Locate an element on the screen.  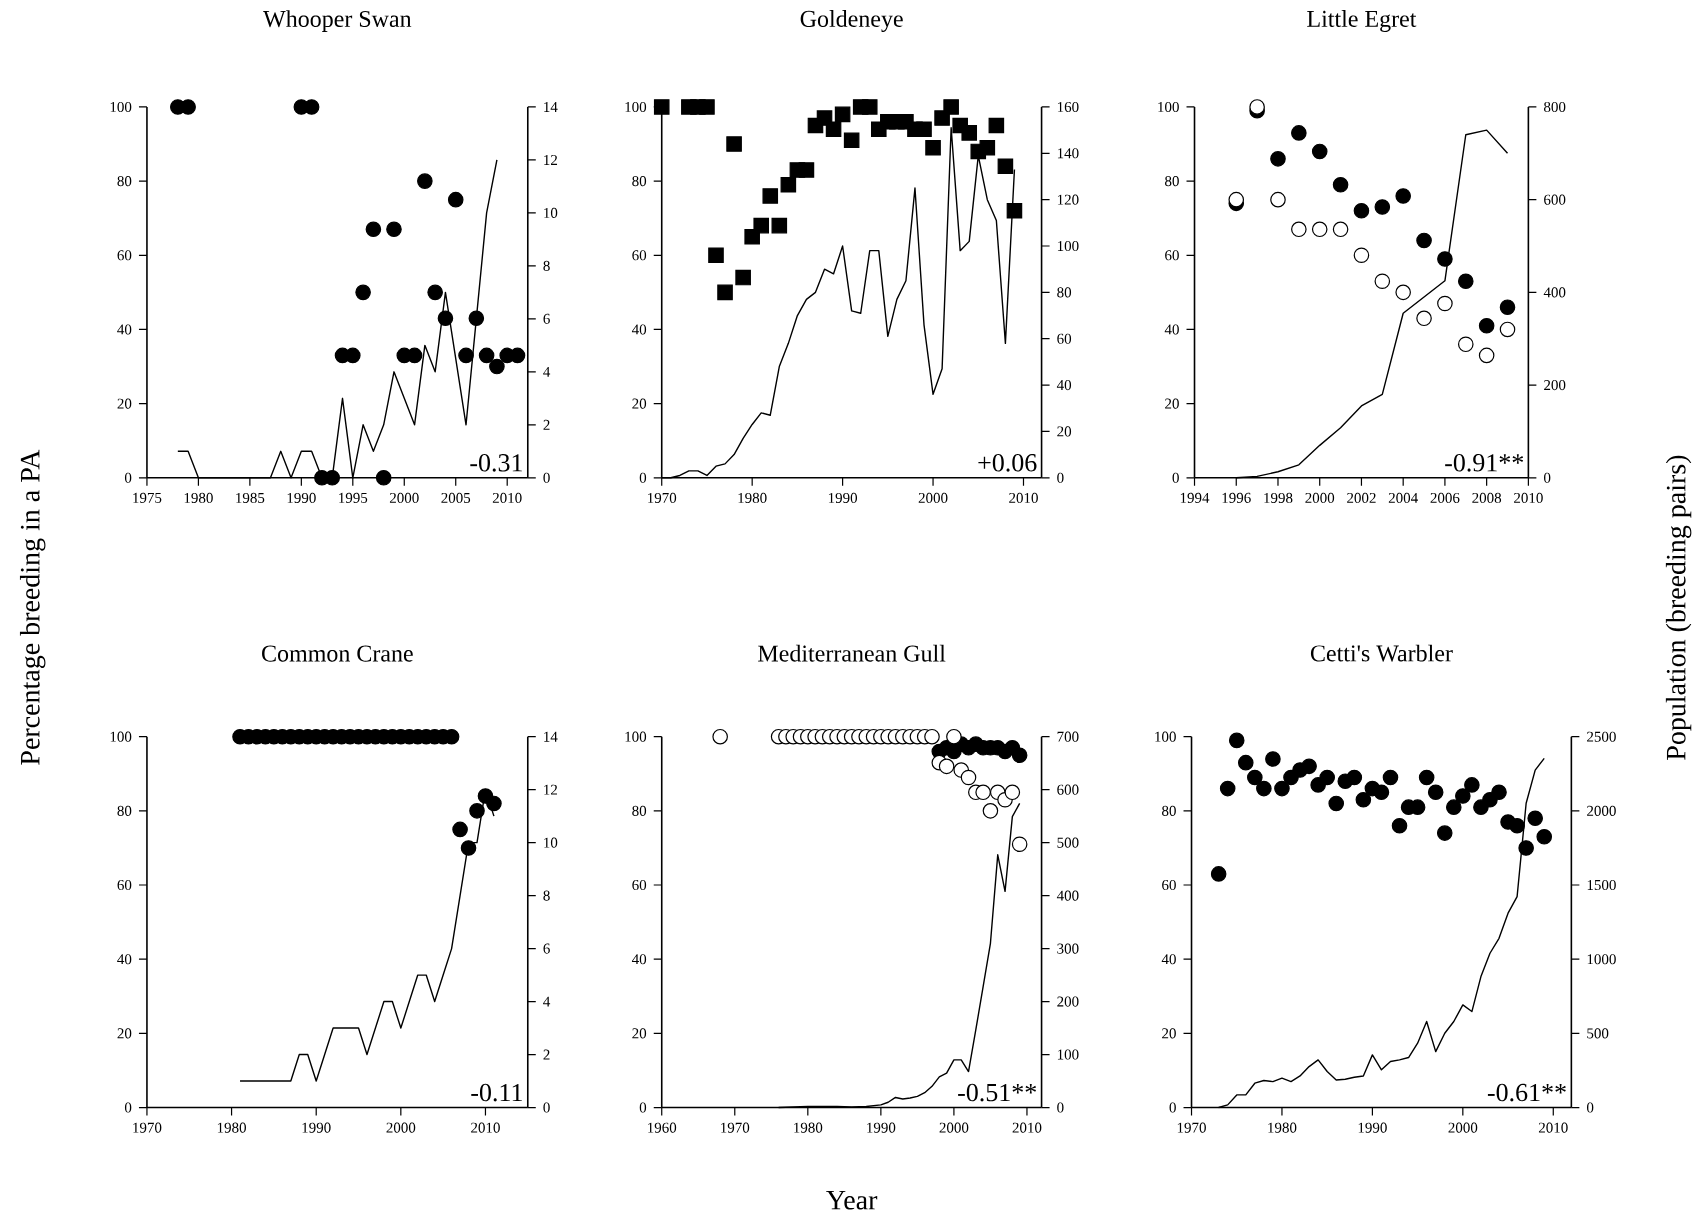
chart-title: Cetti's Warbler is located at coordinates (1381, 653).